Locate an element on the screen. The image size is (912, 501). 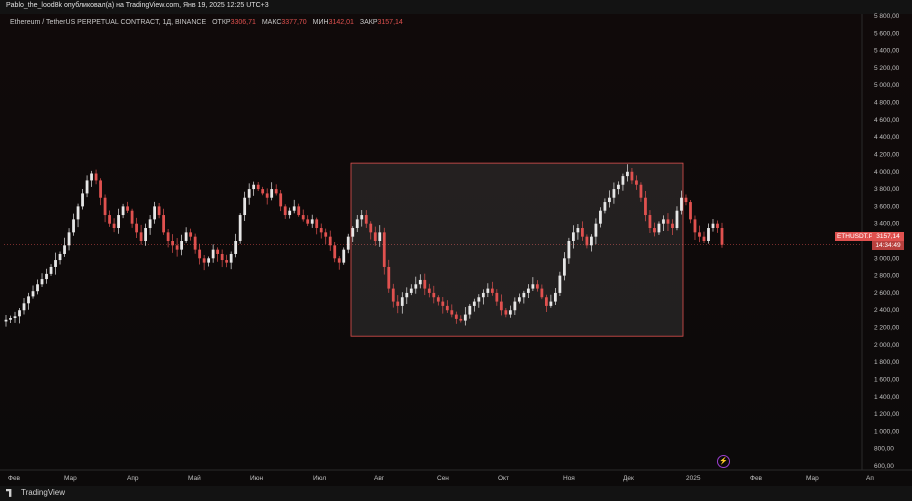
tradingview-logo: TradingView is located at coordinates (35, 492).